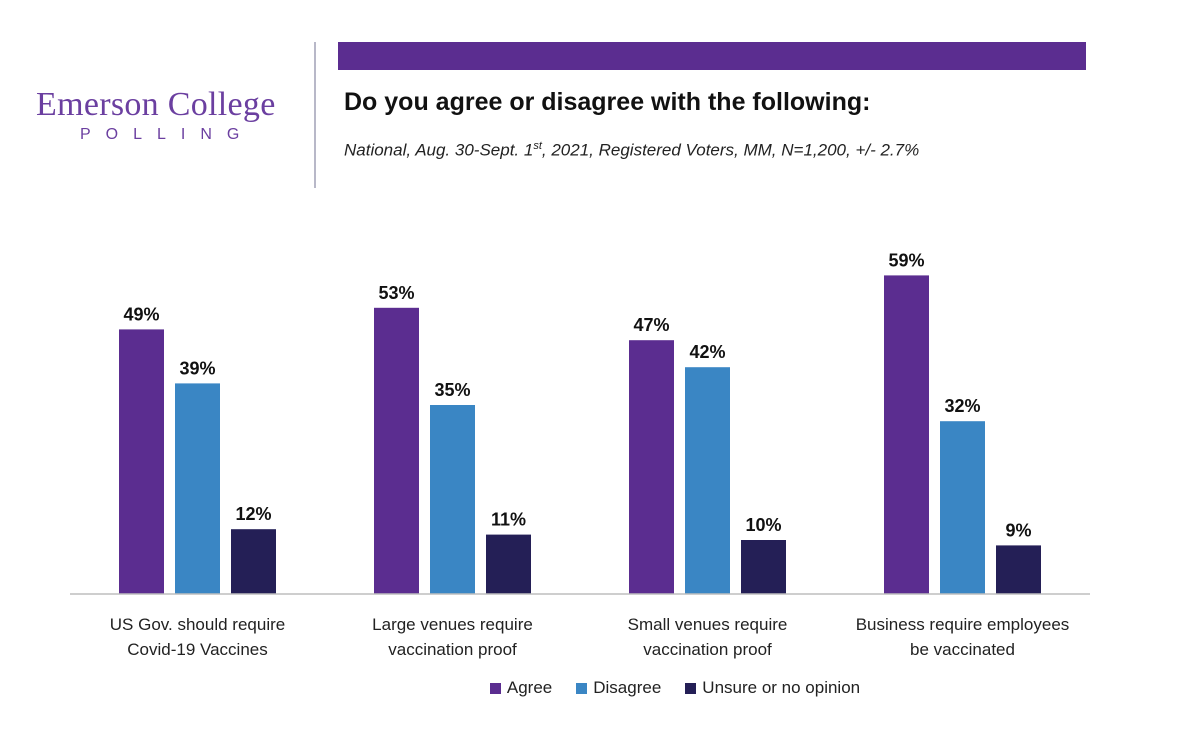 The height and width of the screenshot is (732, 1200). Describe the element at coordinates (167, 134) in the screenshot. I see `logo-sub: POLLING` at that location.